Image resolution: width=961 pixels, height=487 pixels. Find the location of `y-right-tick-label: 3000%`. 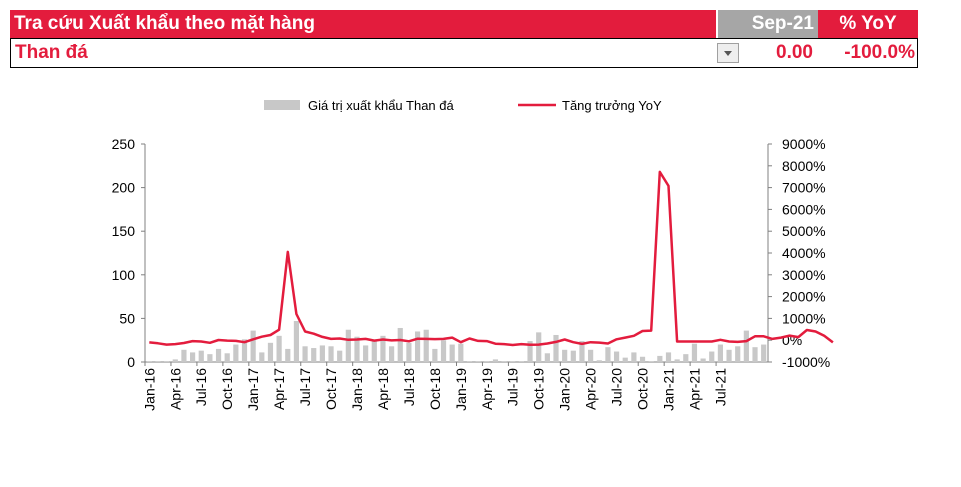

y-right-tick-label: 3000% is located at coordinates (804, 275).